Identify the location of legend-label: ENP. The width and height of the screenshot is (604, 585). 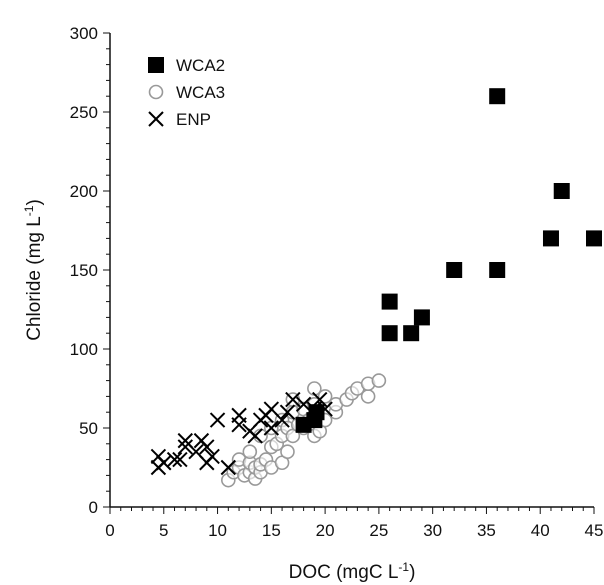
(193, 119).